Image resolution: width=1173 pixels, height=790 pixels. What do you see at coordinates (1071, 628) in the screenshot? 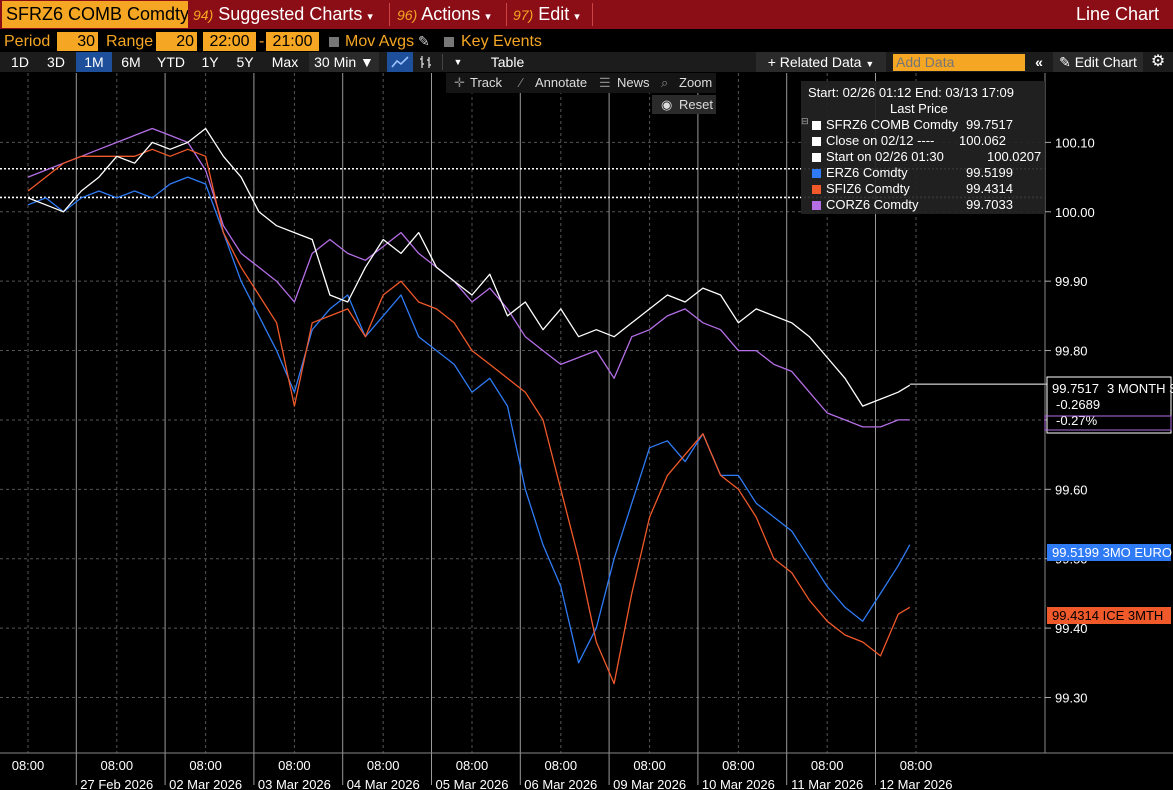
I see `y-tick-label: 99.40` at bounding box center [1071, 628].